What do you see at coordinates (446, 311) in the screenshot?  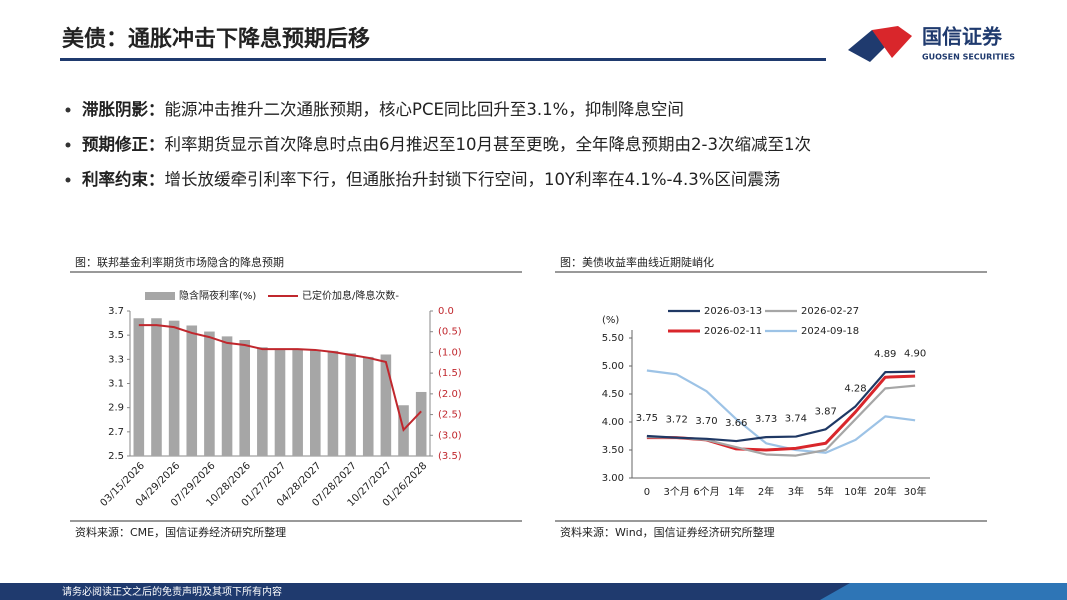 I see `y2-tick-label: 0.0` at bounding box center [446, 311].